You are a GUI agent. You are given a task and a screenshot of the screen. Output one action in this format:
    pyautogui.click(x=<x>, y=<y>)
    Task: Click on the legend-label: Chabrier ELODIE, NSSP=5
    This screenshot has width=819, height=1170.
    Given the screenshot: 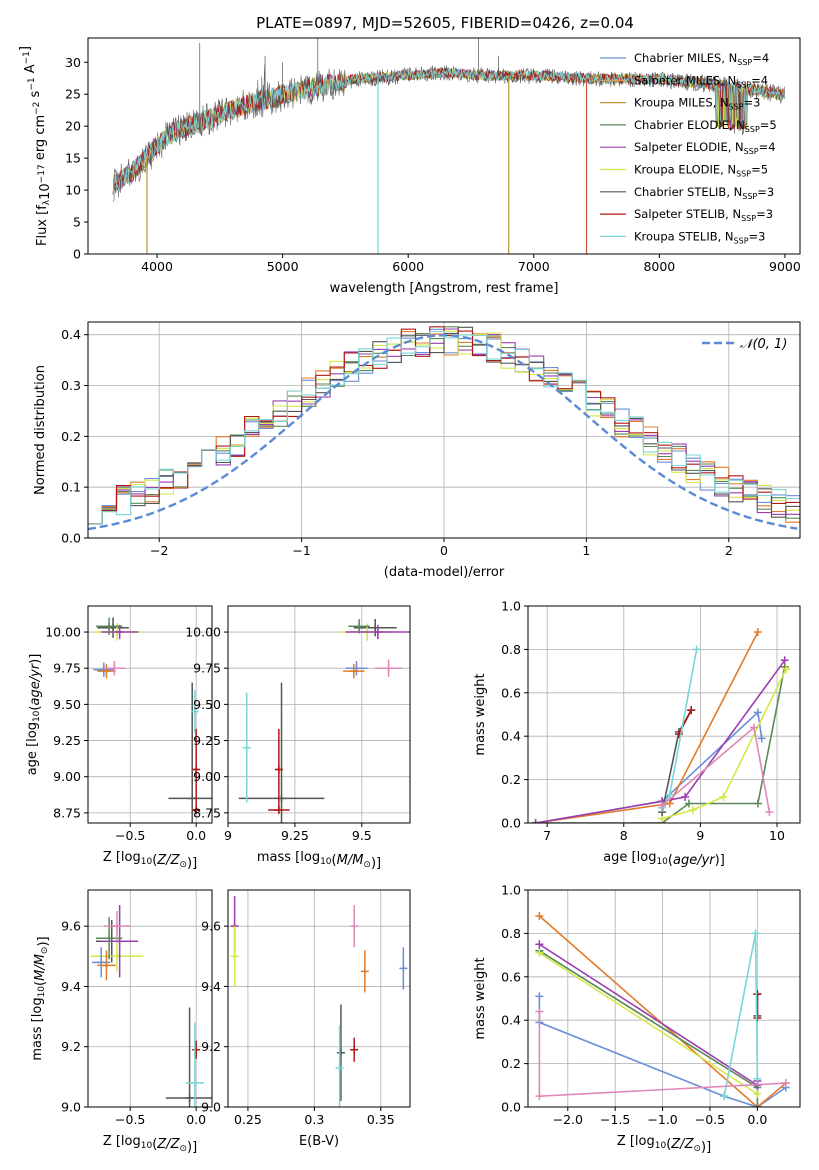 What is the action you would take?
    pyautogui.click(x=705, y=126)
    